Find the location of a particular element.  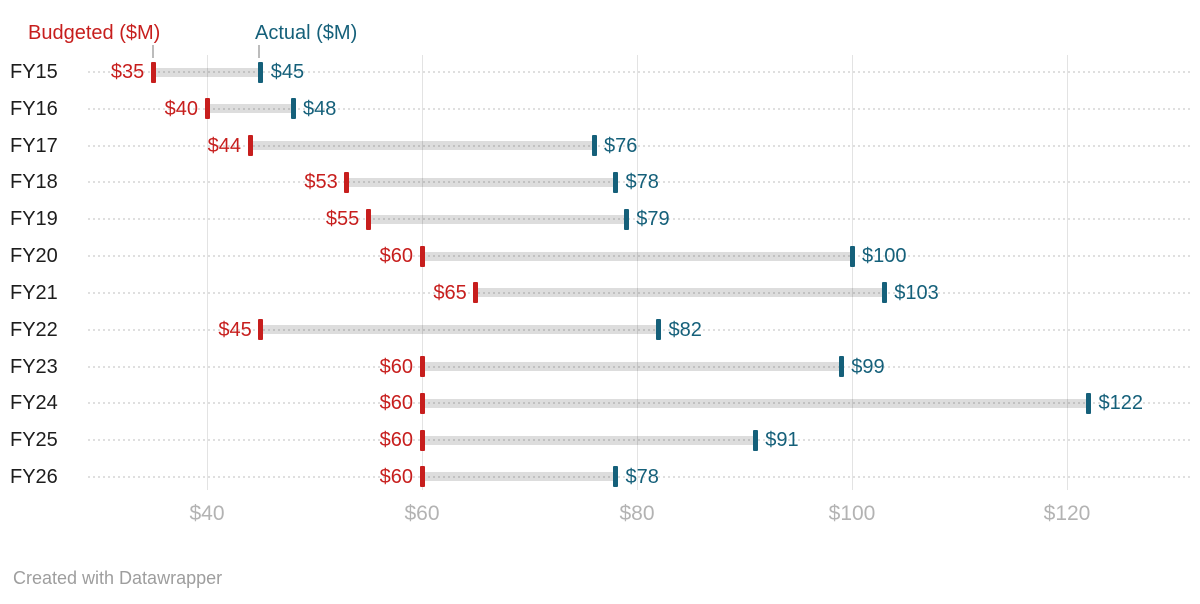

axis-tick-label: $120 is located at coordinates (1067, 513).